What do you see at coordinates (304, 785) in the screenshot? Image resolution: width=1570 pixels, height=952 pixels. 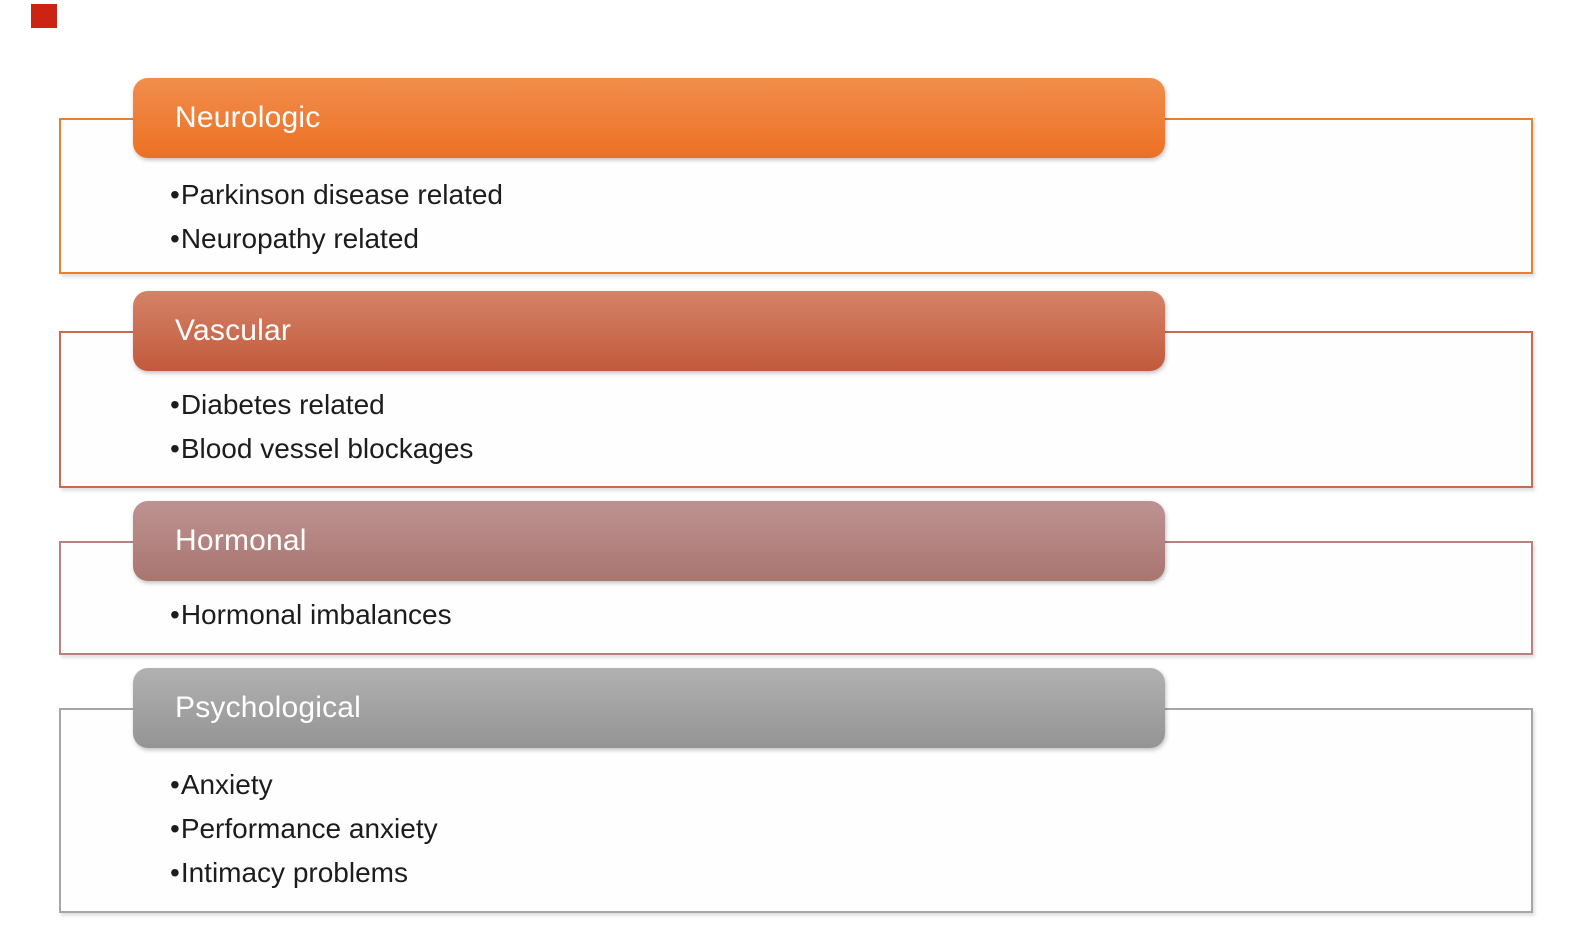 I see `list-item: •Anxiety` at bounding box center [304, 785].